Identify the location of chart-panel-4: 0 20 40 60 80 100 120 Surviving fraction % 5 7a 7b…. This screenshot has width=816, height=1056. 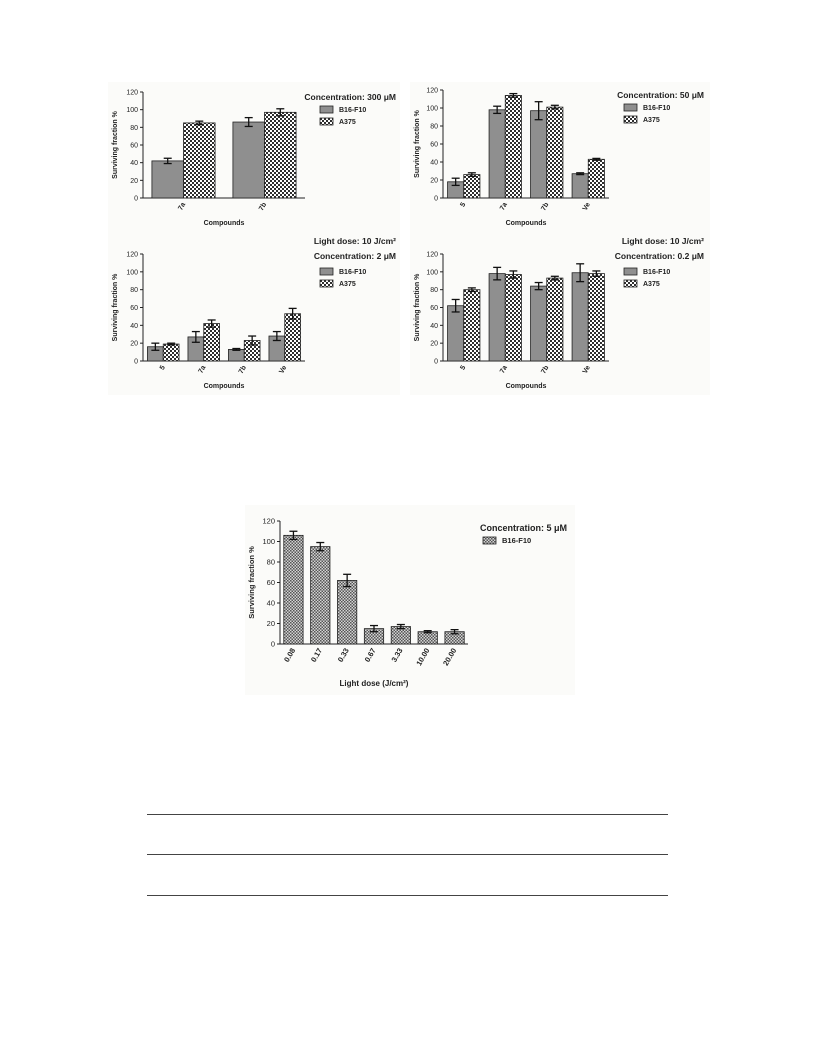
(560, 313).